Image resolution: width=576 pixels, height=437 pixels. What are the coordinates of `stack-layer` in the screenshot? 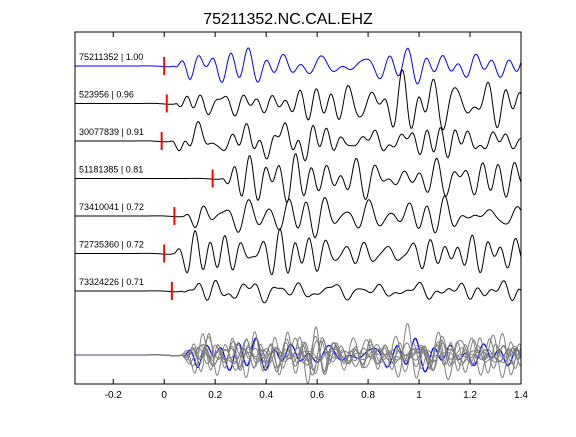 It's located at (298, 354).